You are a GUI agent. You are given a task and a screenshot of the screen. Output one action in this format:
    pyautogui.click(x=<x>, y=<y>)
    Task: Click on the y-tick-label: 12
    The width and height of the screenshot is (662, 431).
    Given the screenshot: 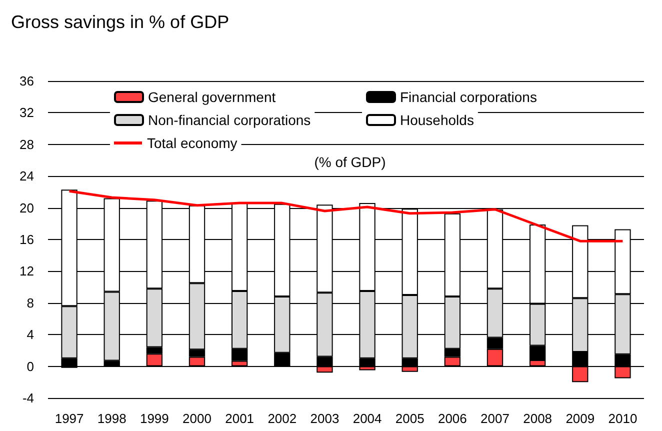 What is the action you would take?
    pyautogui.click(x=27, y=271)
    